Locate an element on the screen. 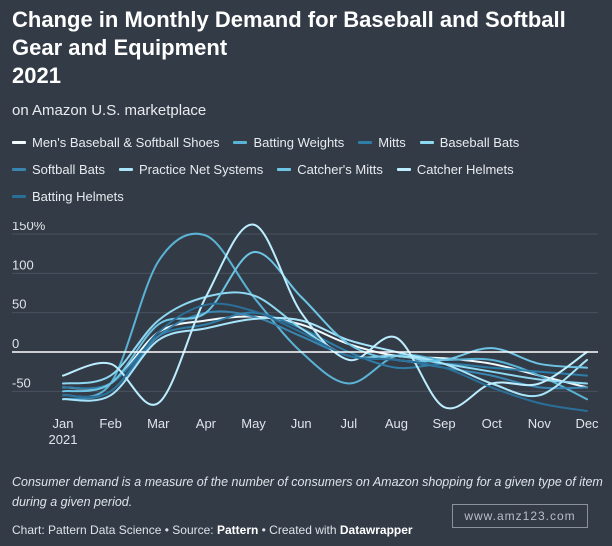 This screenshot has width=612, height=546. series-line-men-s-baseball-softball-shoes is located at coordinates (325, 352).